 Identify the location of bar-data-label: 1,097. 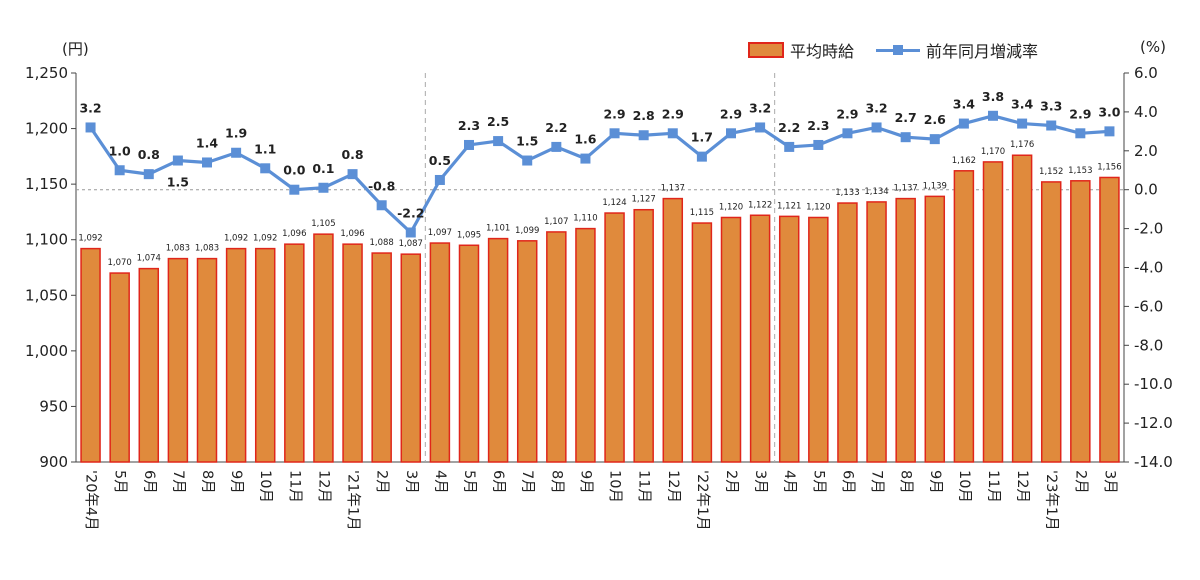
(440, 233).